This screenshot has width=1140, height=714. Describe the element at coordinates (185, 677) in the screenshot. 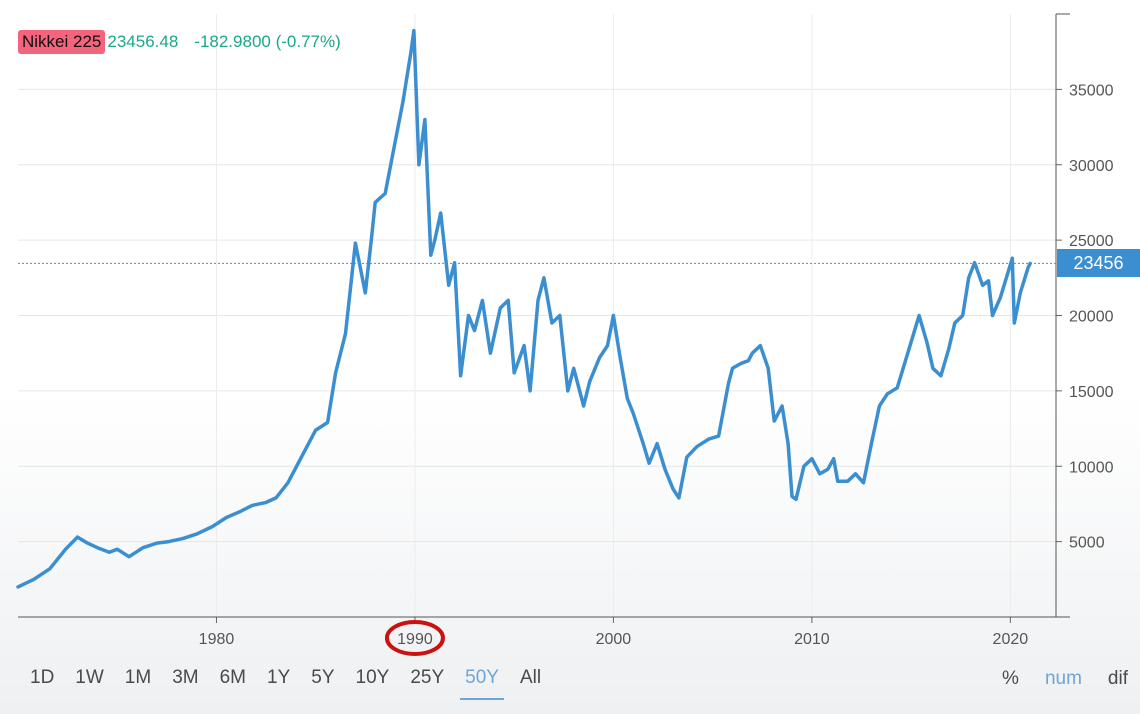

I see `range-button-3m: 3M` at that location.